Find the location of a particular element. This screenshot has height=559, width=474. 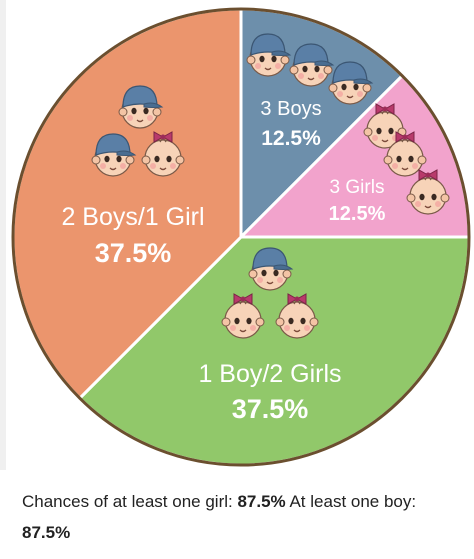

caption-boy-text: At least one boy: is located at coordinates (353, 501).